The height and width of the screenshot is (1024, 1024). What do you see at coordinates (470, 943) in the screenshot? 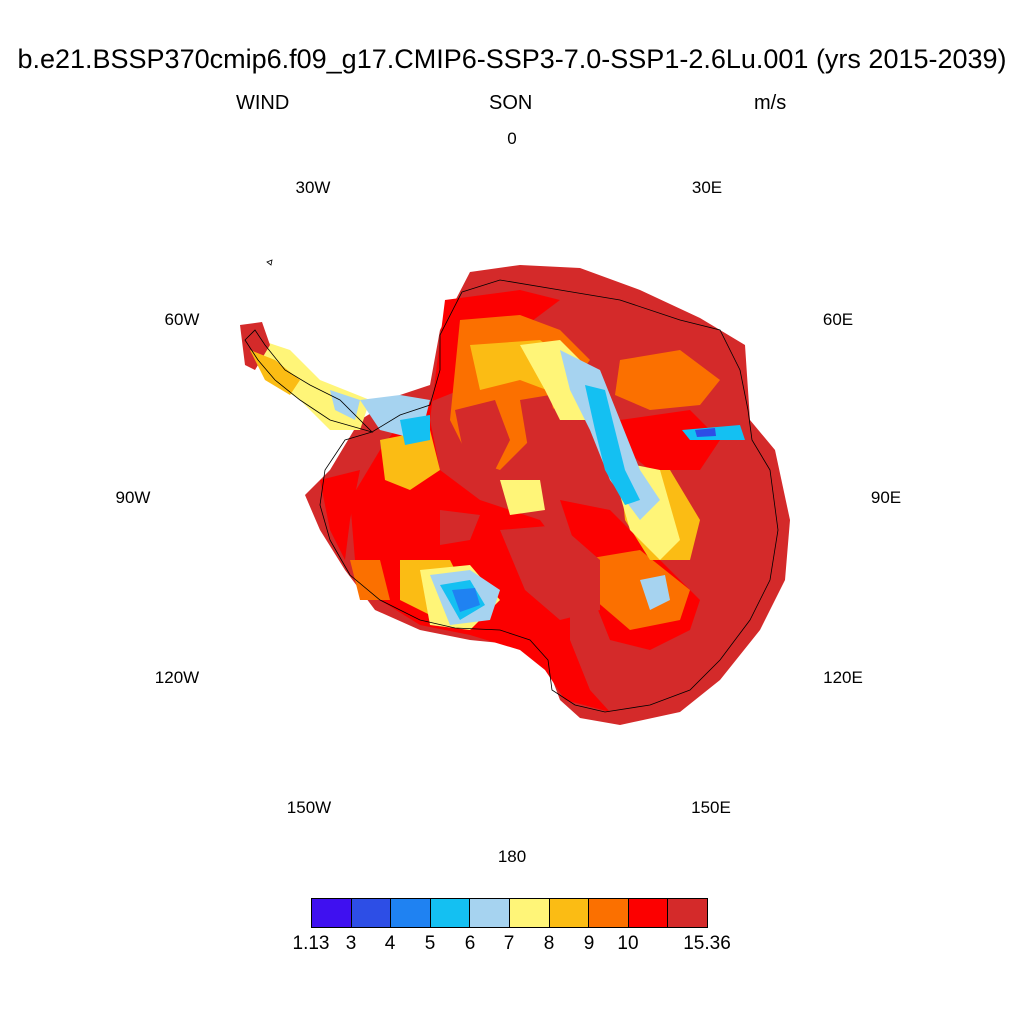
I see `colorbar-tick-4: 6` at bounding box center [470, 943].